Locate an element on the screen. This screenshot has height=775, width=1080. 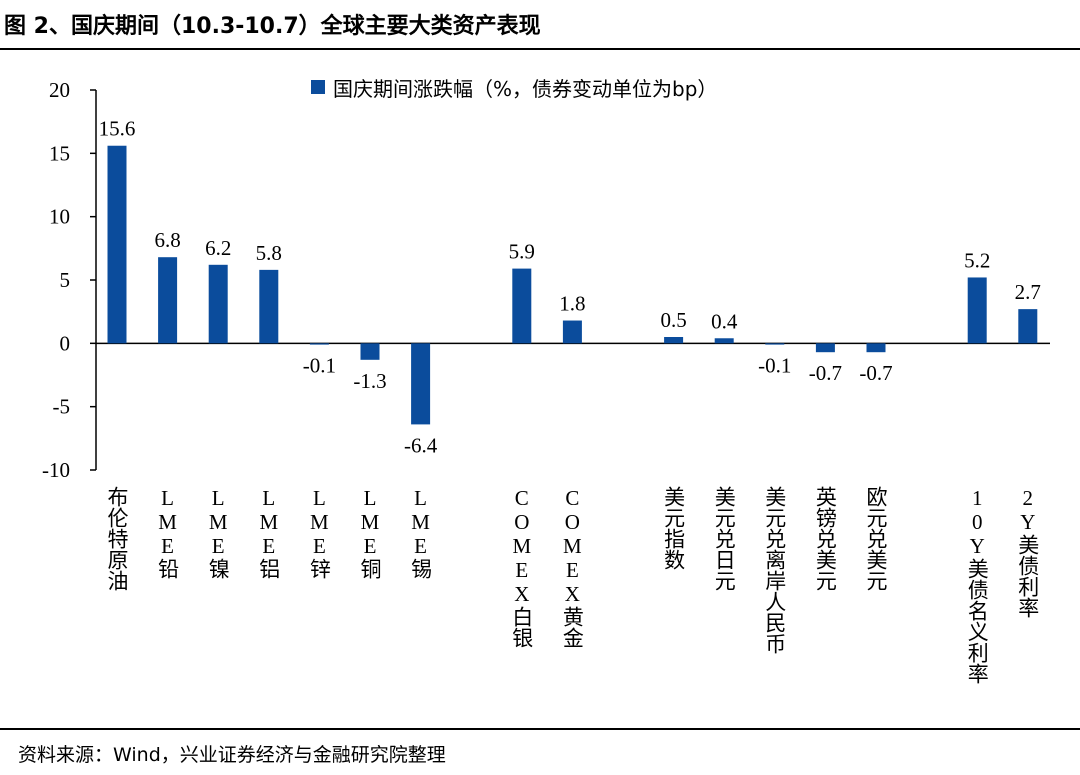
data-label: 5.9 is located at coordinates (522, 252).